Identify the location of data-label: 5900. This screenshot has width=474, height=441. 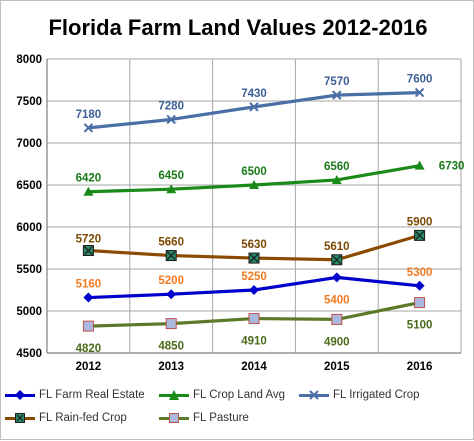
(420, 222).